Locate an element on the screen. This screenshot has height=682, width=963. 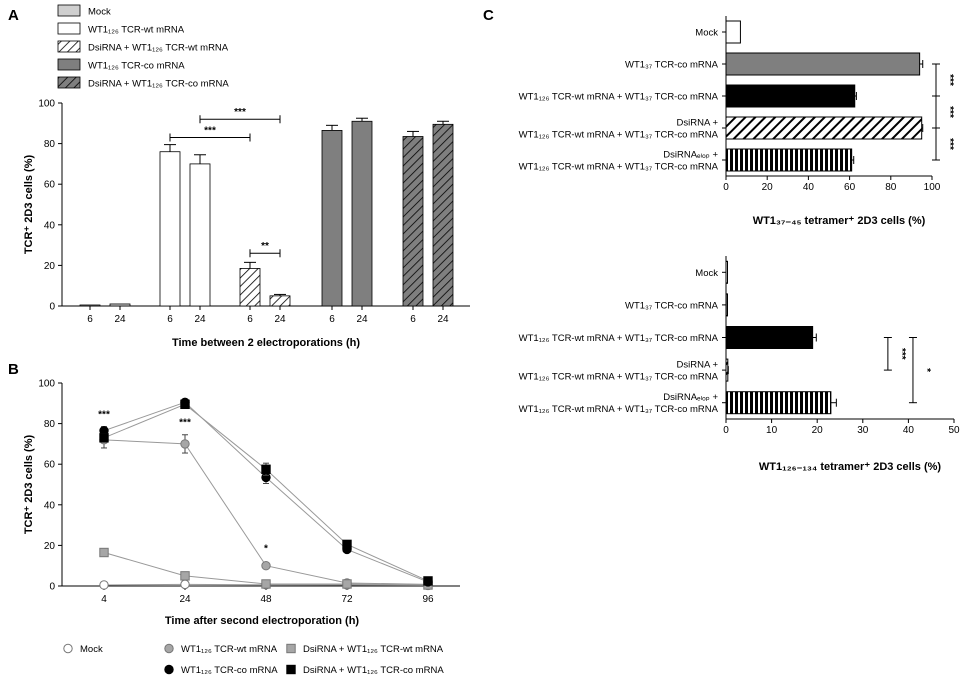
lines-b: ******* is located at coordinates (265, 494).